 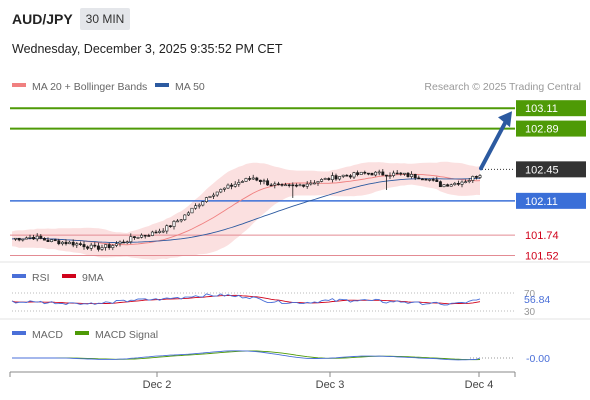 I want to click on x-tick-label: Dec 2, so click(x=157, y=385).